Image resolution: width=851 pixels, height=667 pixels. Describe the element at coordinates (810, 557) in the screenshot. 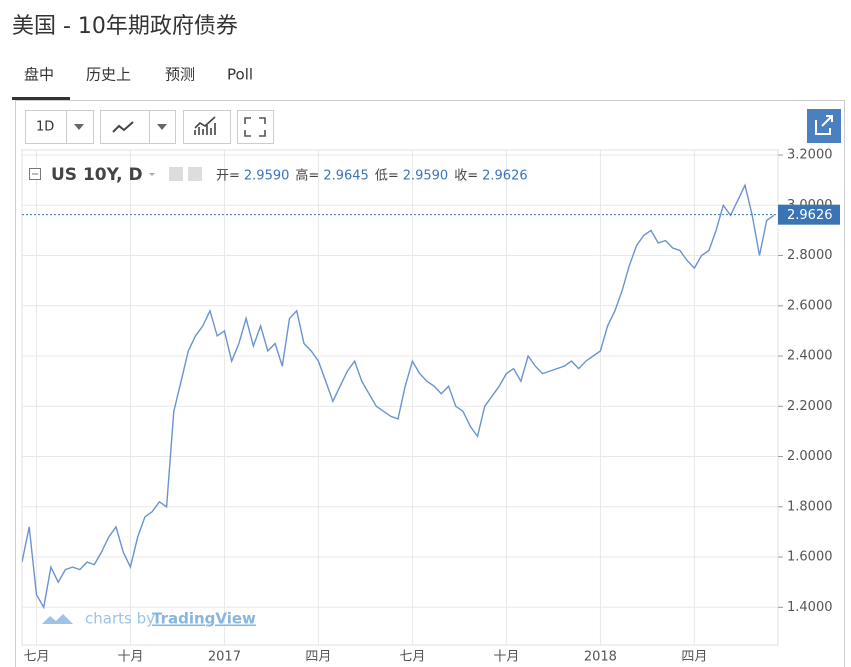

I see `y-tick-label: 1.6000` at that location.